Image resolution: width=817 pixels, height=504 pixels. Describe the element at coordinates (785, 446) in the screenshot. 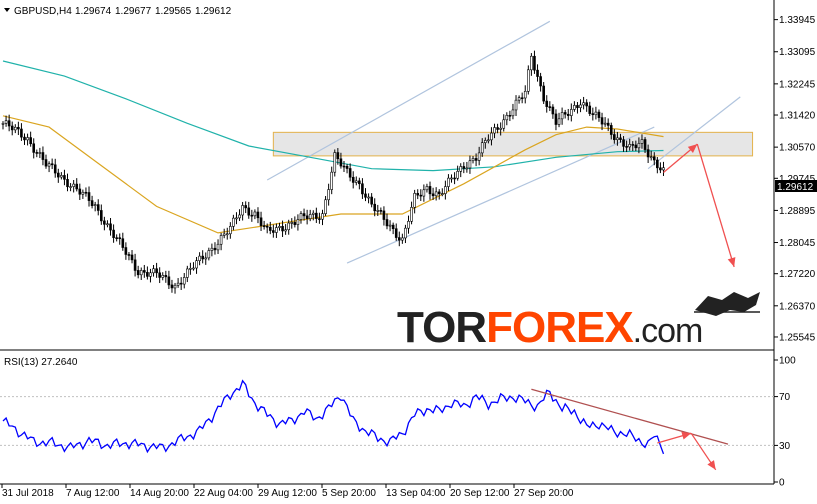

I see `rsi-tick-label: 30` at that location.